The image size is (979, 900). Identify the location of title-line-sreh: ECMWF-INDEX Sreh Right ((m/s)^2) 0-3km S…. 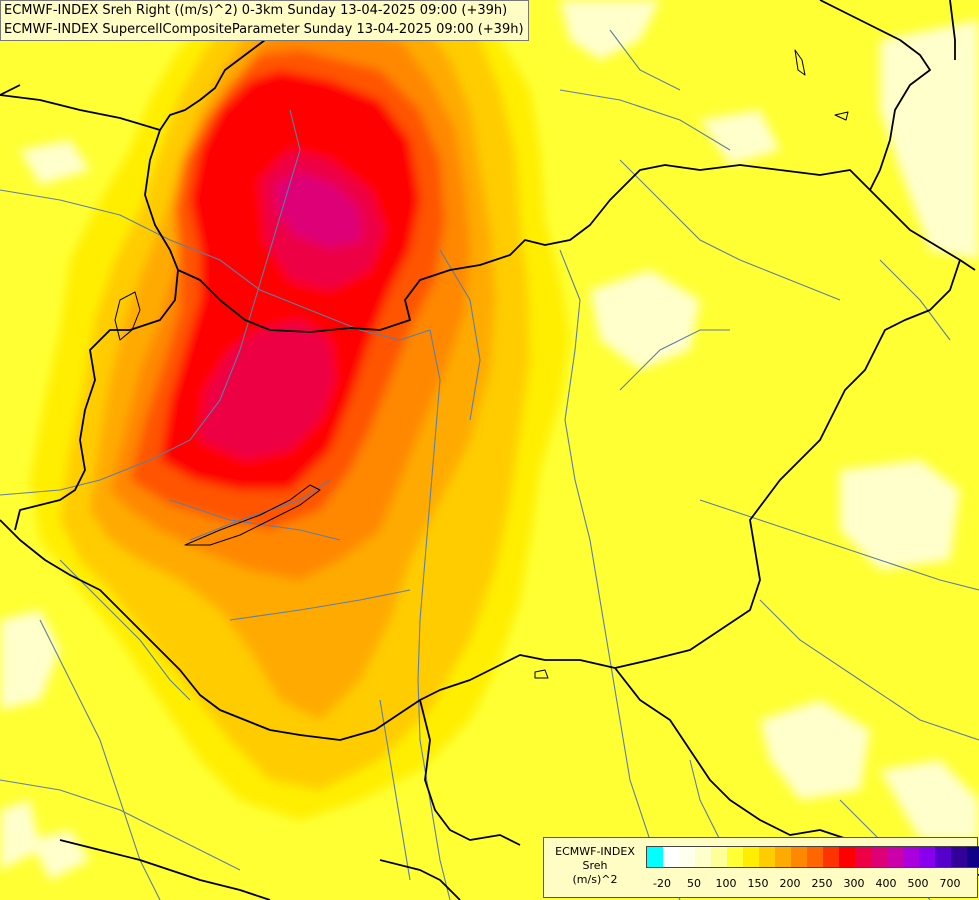
(256, 10).